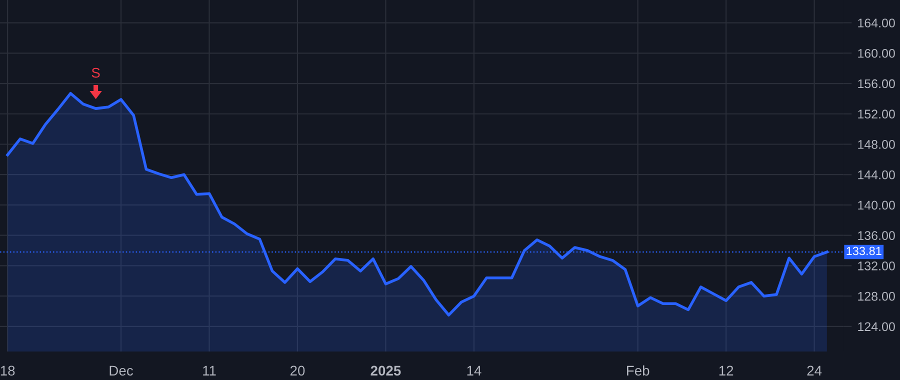 The image size is (900, 380). What do you see at coordinates (96, 73) in the screenshot?
I see `annotation: S` at bounding box center [96, 73].